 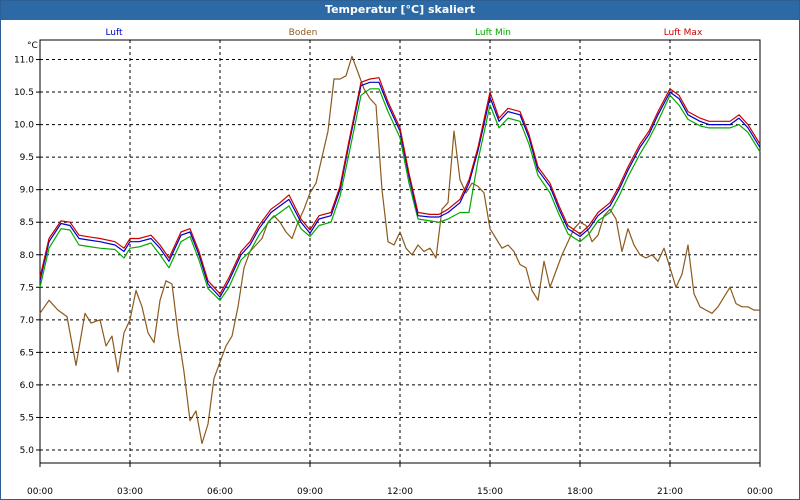 What do you see at coordinates (310, 492) in the screenshot?
I see `x-tick-time-label: 09:00` at bounding box center [310, 492].